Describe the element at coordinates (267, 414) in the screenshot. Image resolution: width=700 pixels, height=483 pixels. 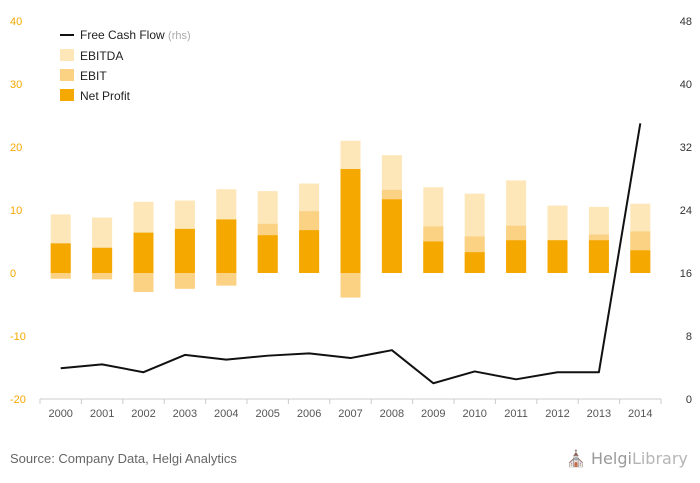
I see `x-tick-label: 2005` at that location.